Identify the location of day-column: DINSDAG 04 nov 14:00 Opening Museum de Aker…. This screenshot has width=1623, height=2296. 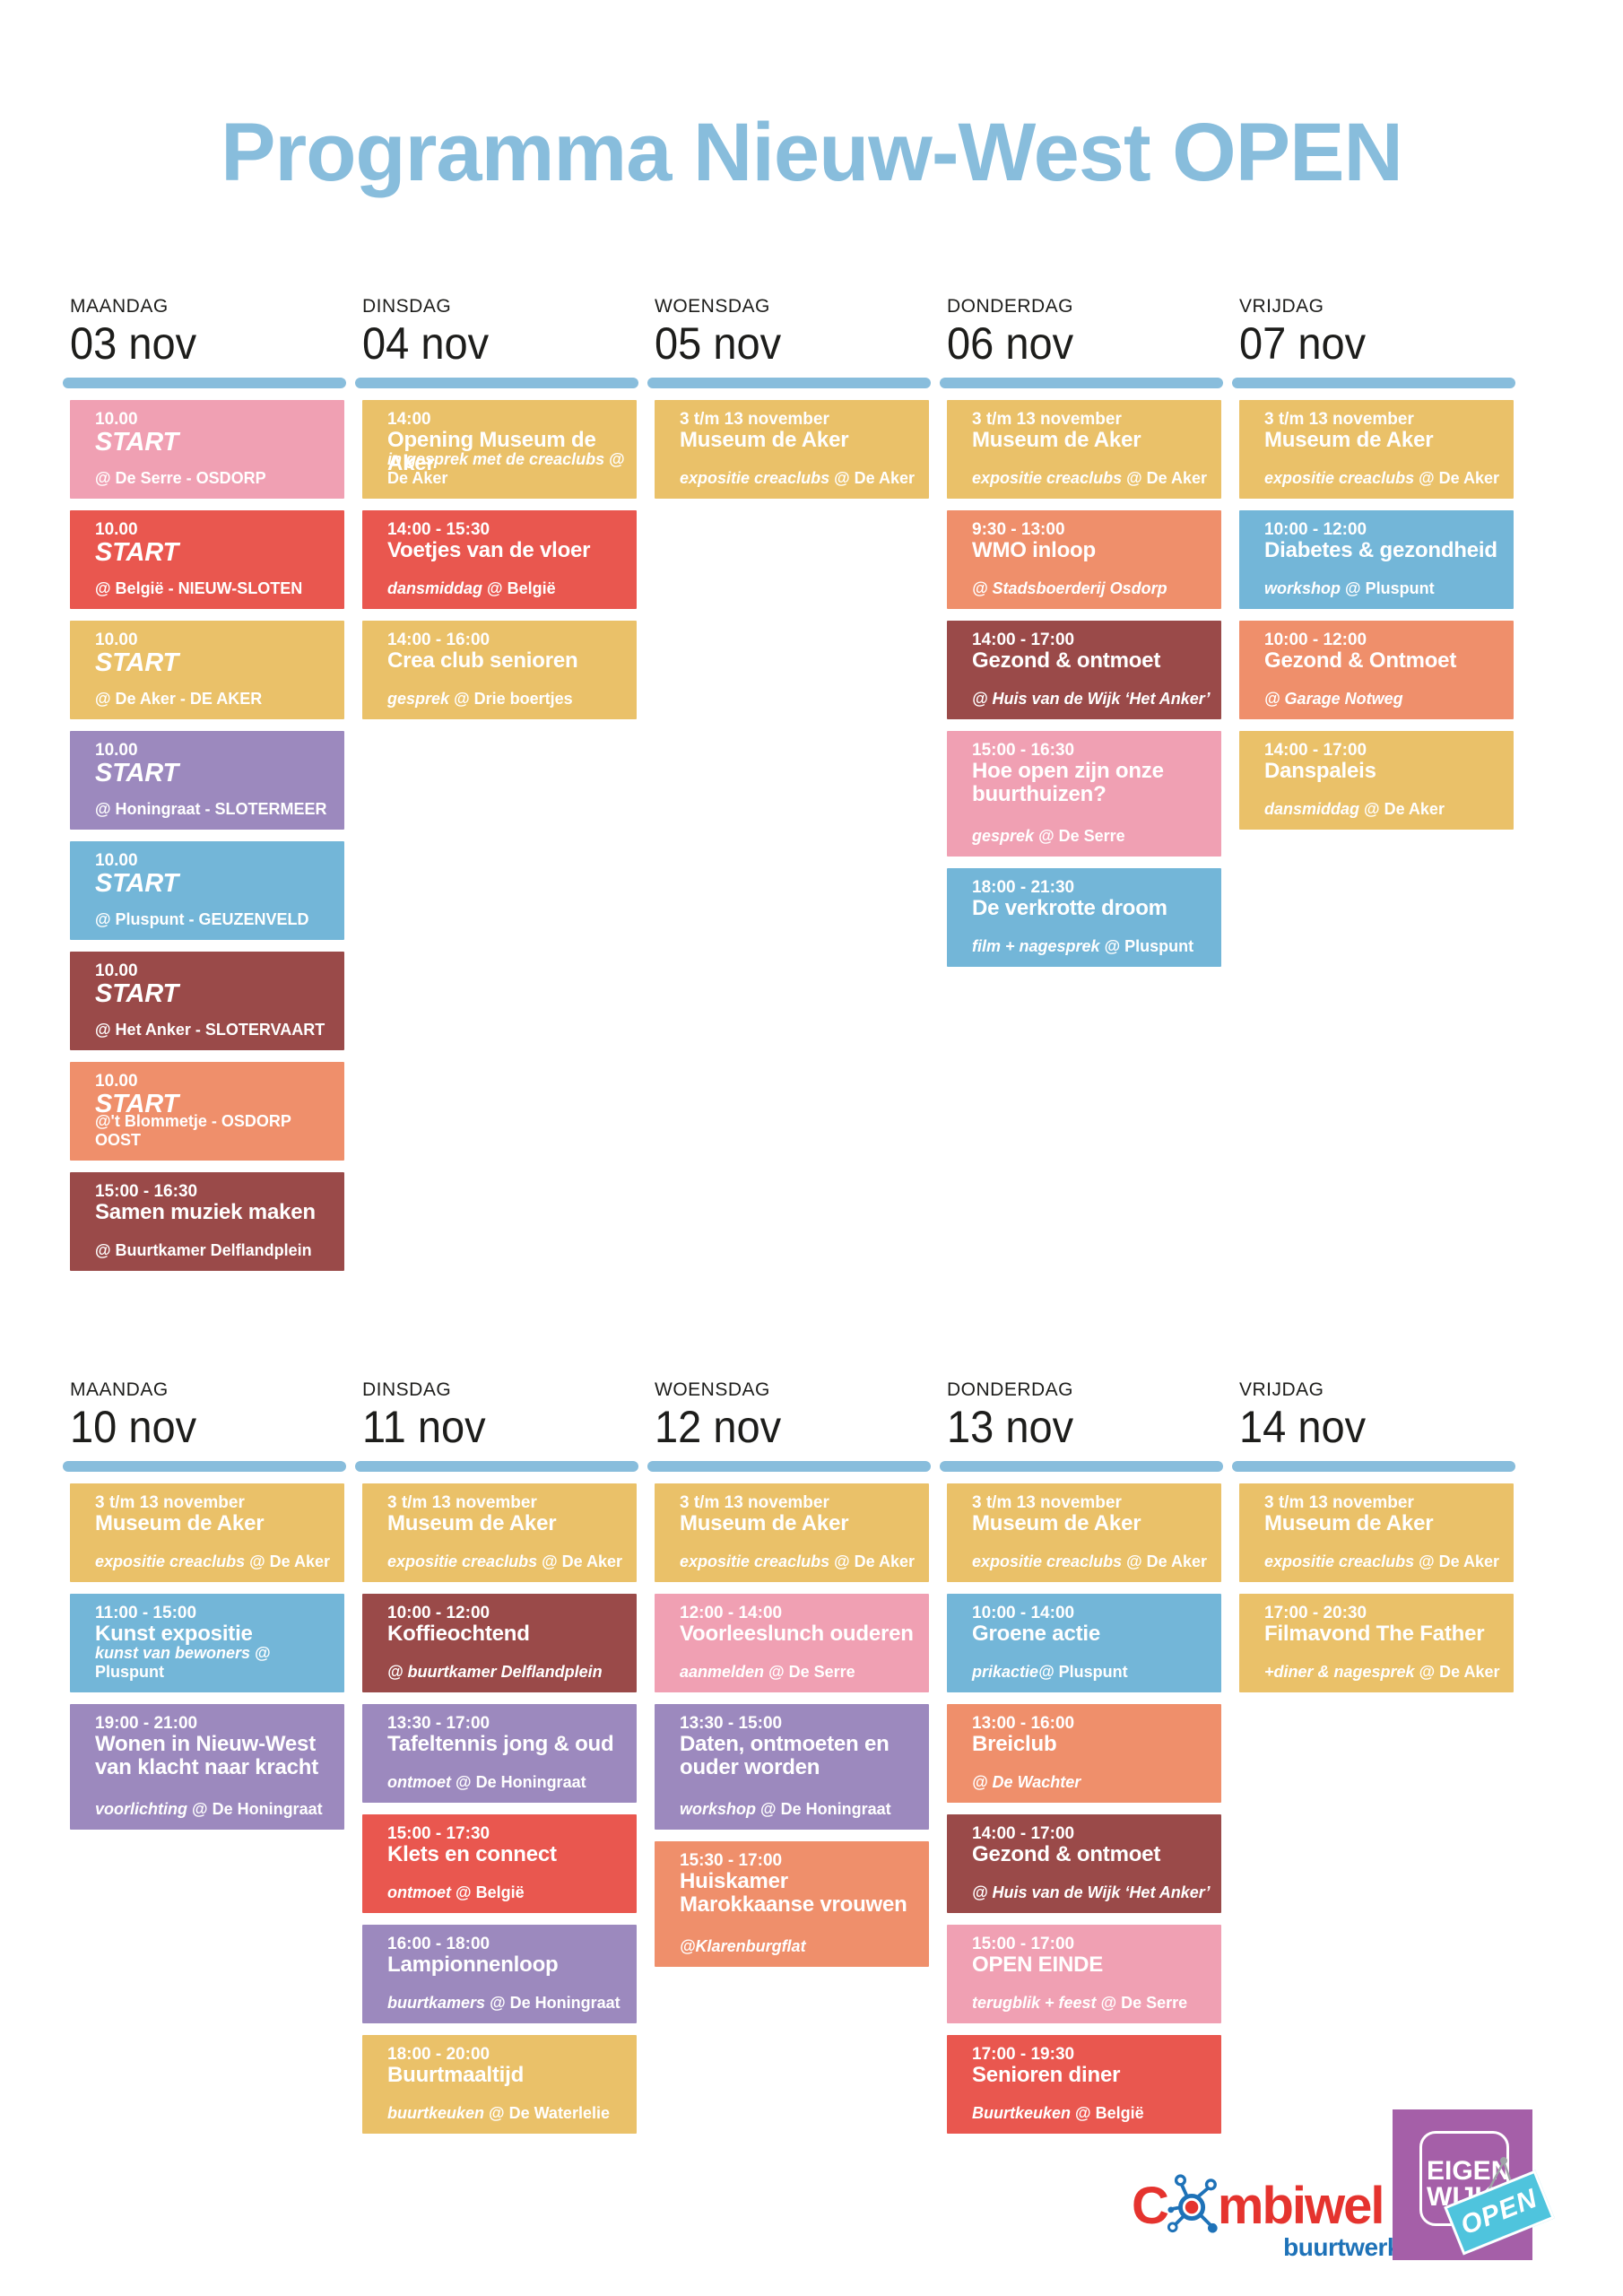
(496, 783).